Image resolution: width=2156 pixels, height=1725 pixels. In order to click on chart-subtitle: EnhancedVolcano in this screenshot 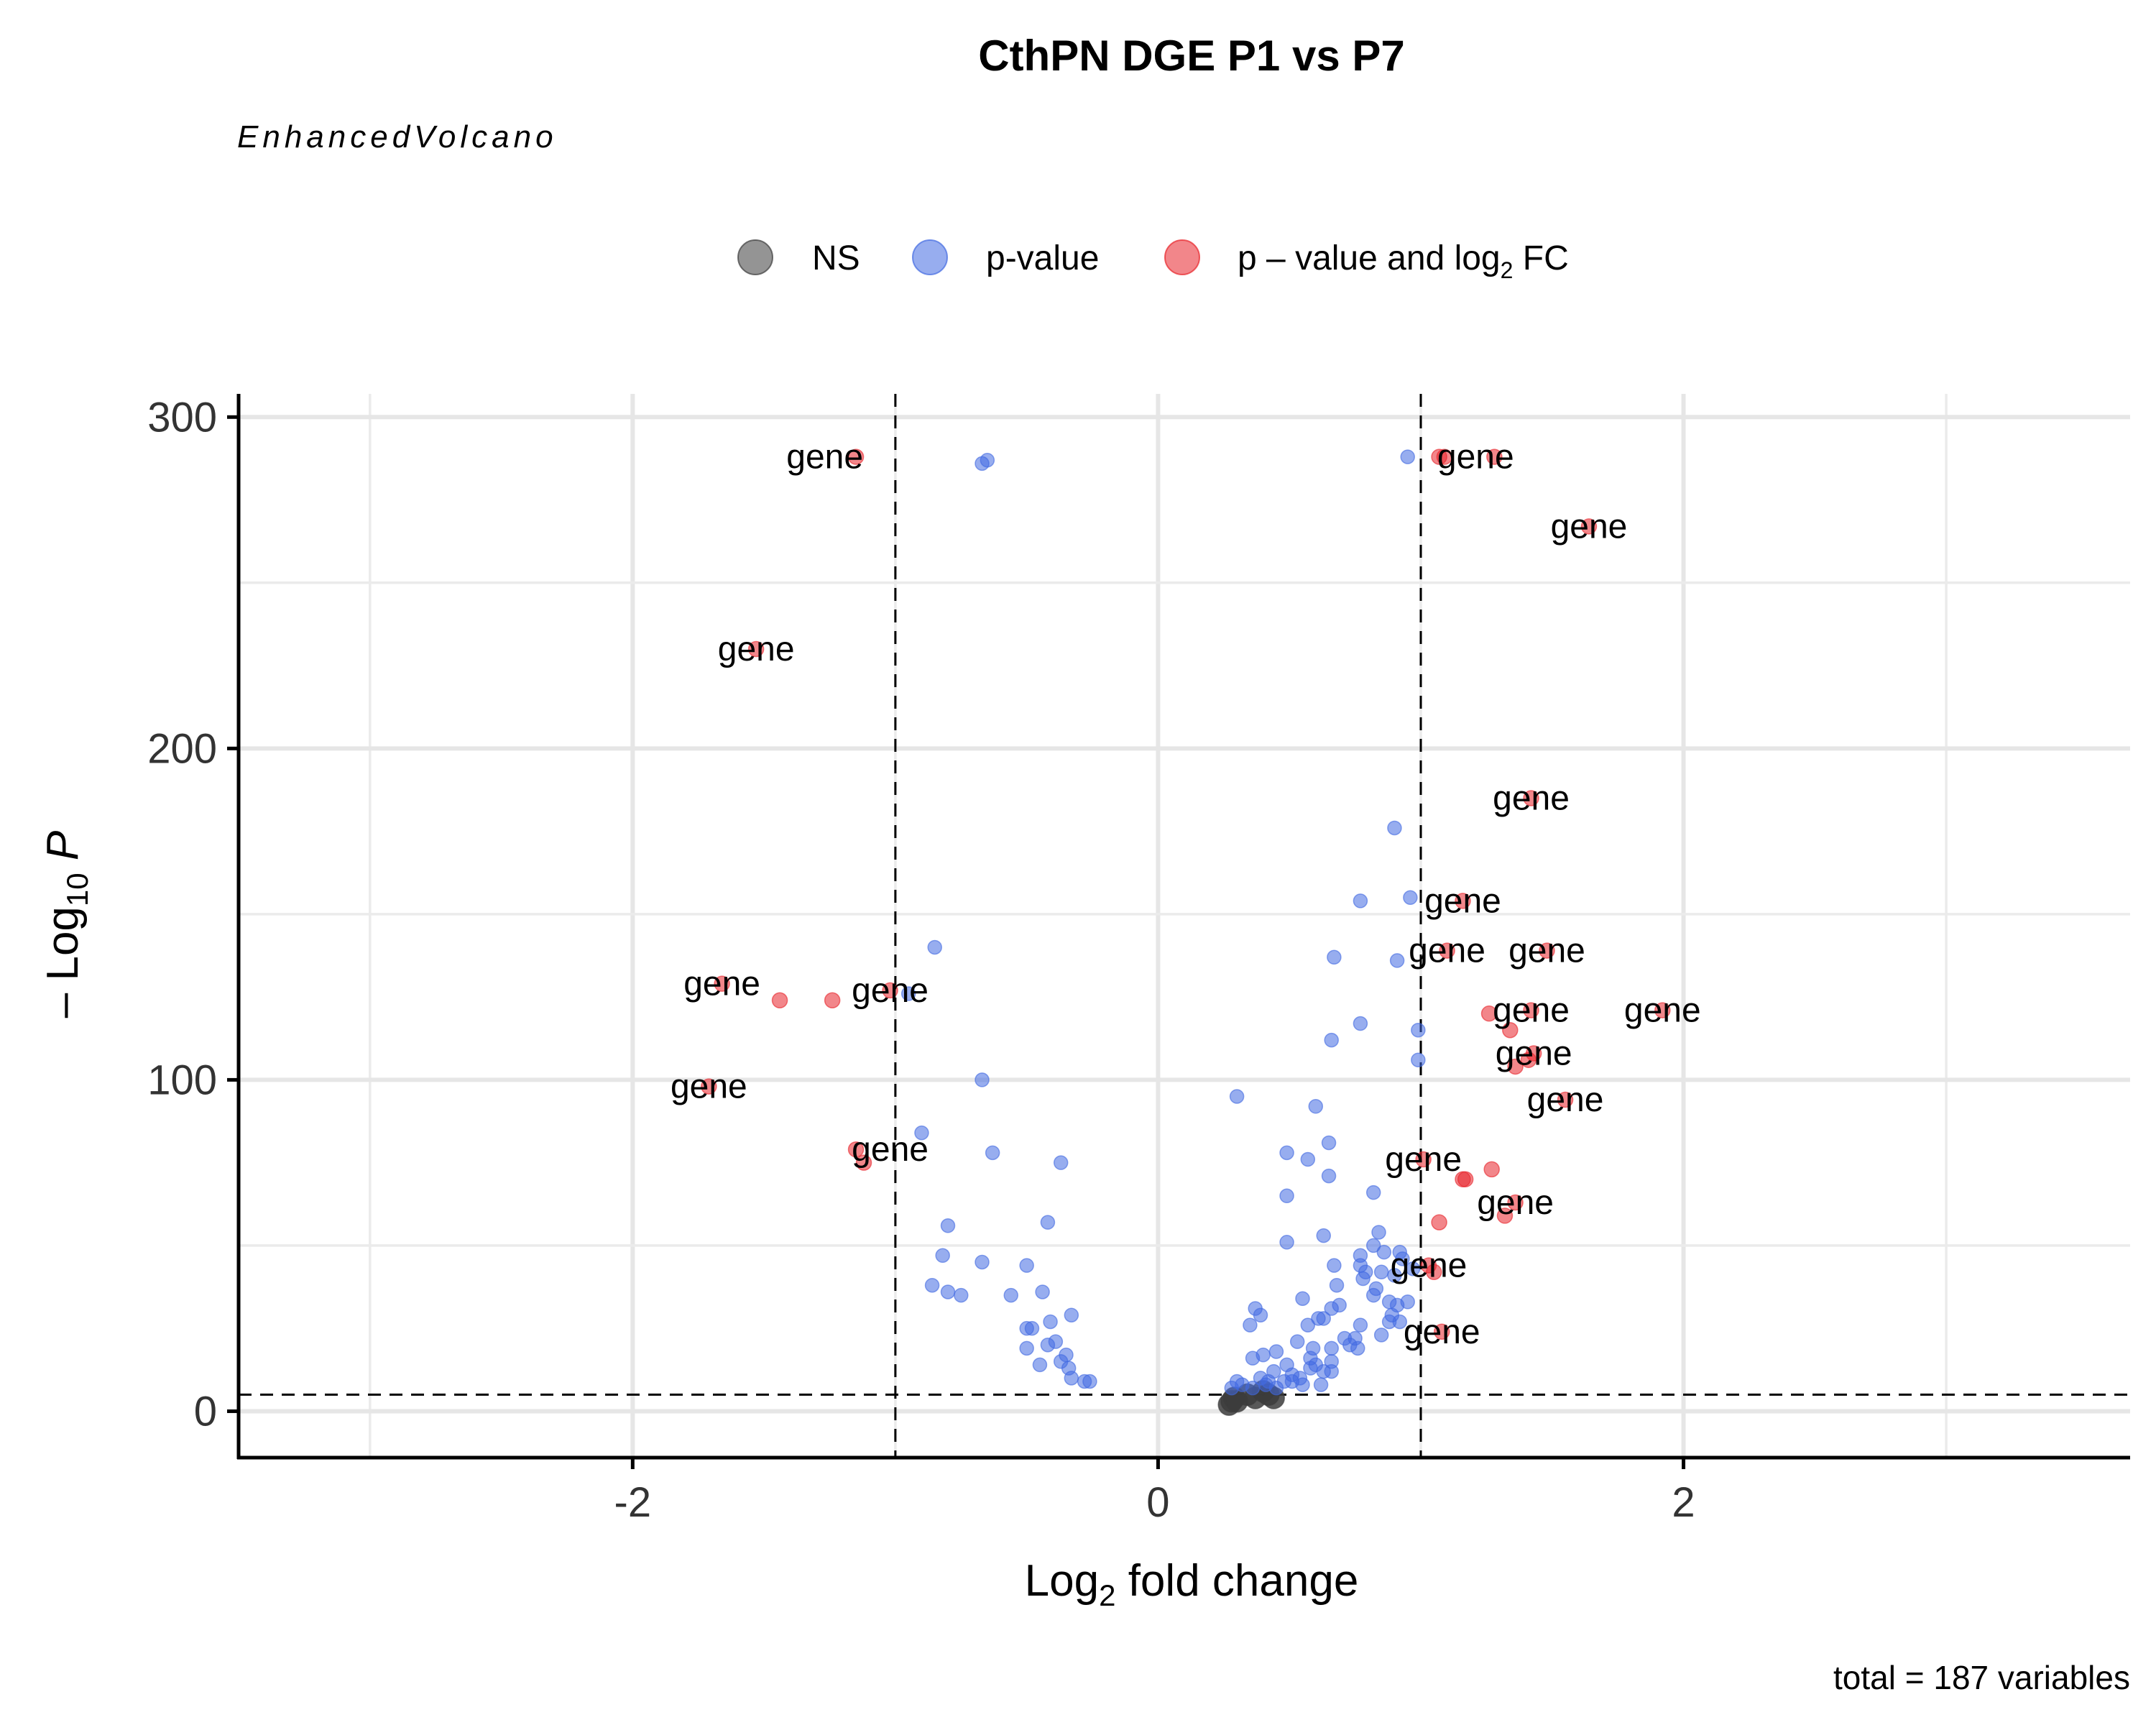, I will do `click(397, 137)`.